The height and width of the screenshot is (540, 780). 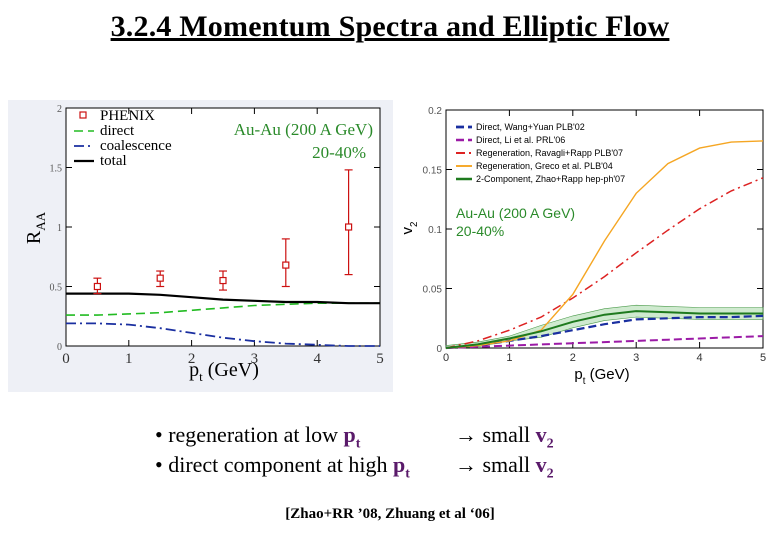 What do you see at coordinates (223, 334) in the screenshot?
I see `series-coalescence` at bounding box center [223, 334].